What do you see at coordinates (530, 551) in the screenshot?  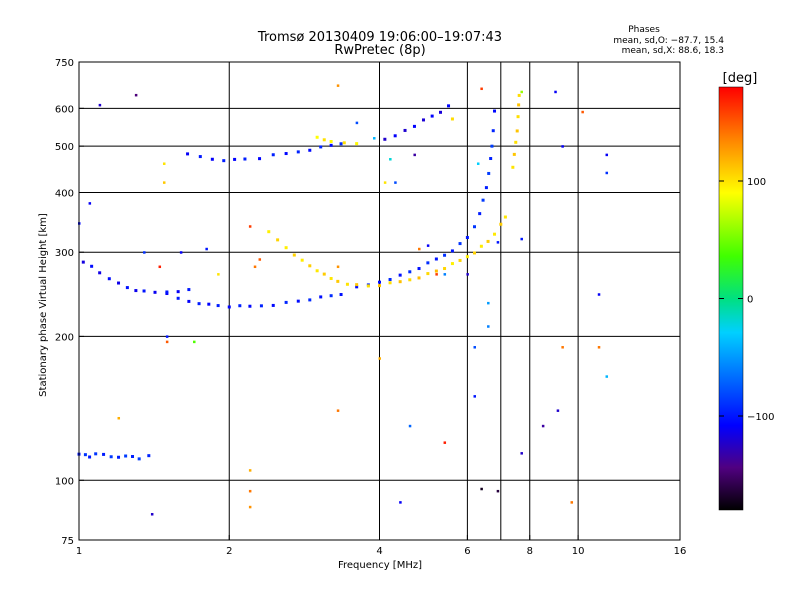 I see `x-tick-label: 8` at bounding box center [530, 551].